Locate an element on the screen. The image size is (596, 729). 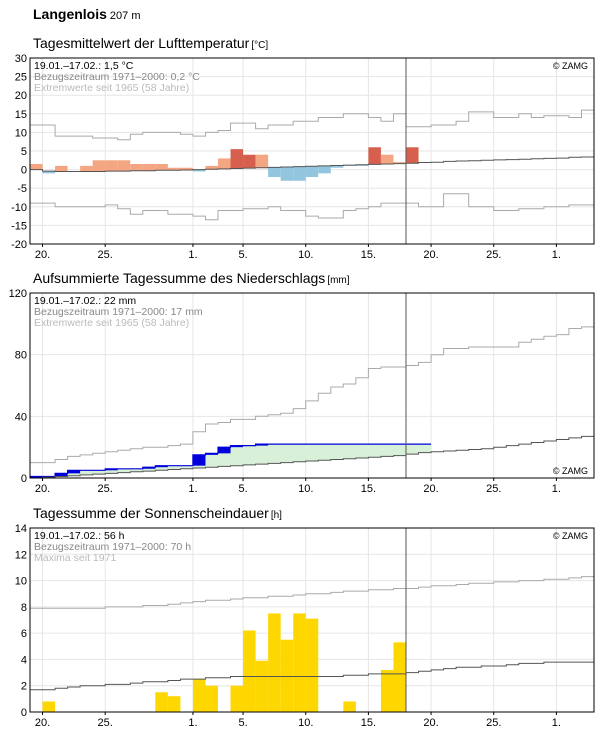
precip-xtick-label: 25. is located at coordinates (105, 489).